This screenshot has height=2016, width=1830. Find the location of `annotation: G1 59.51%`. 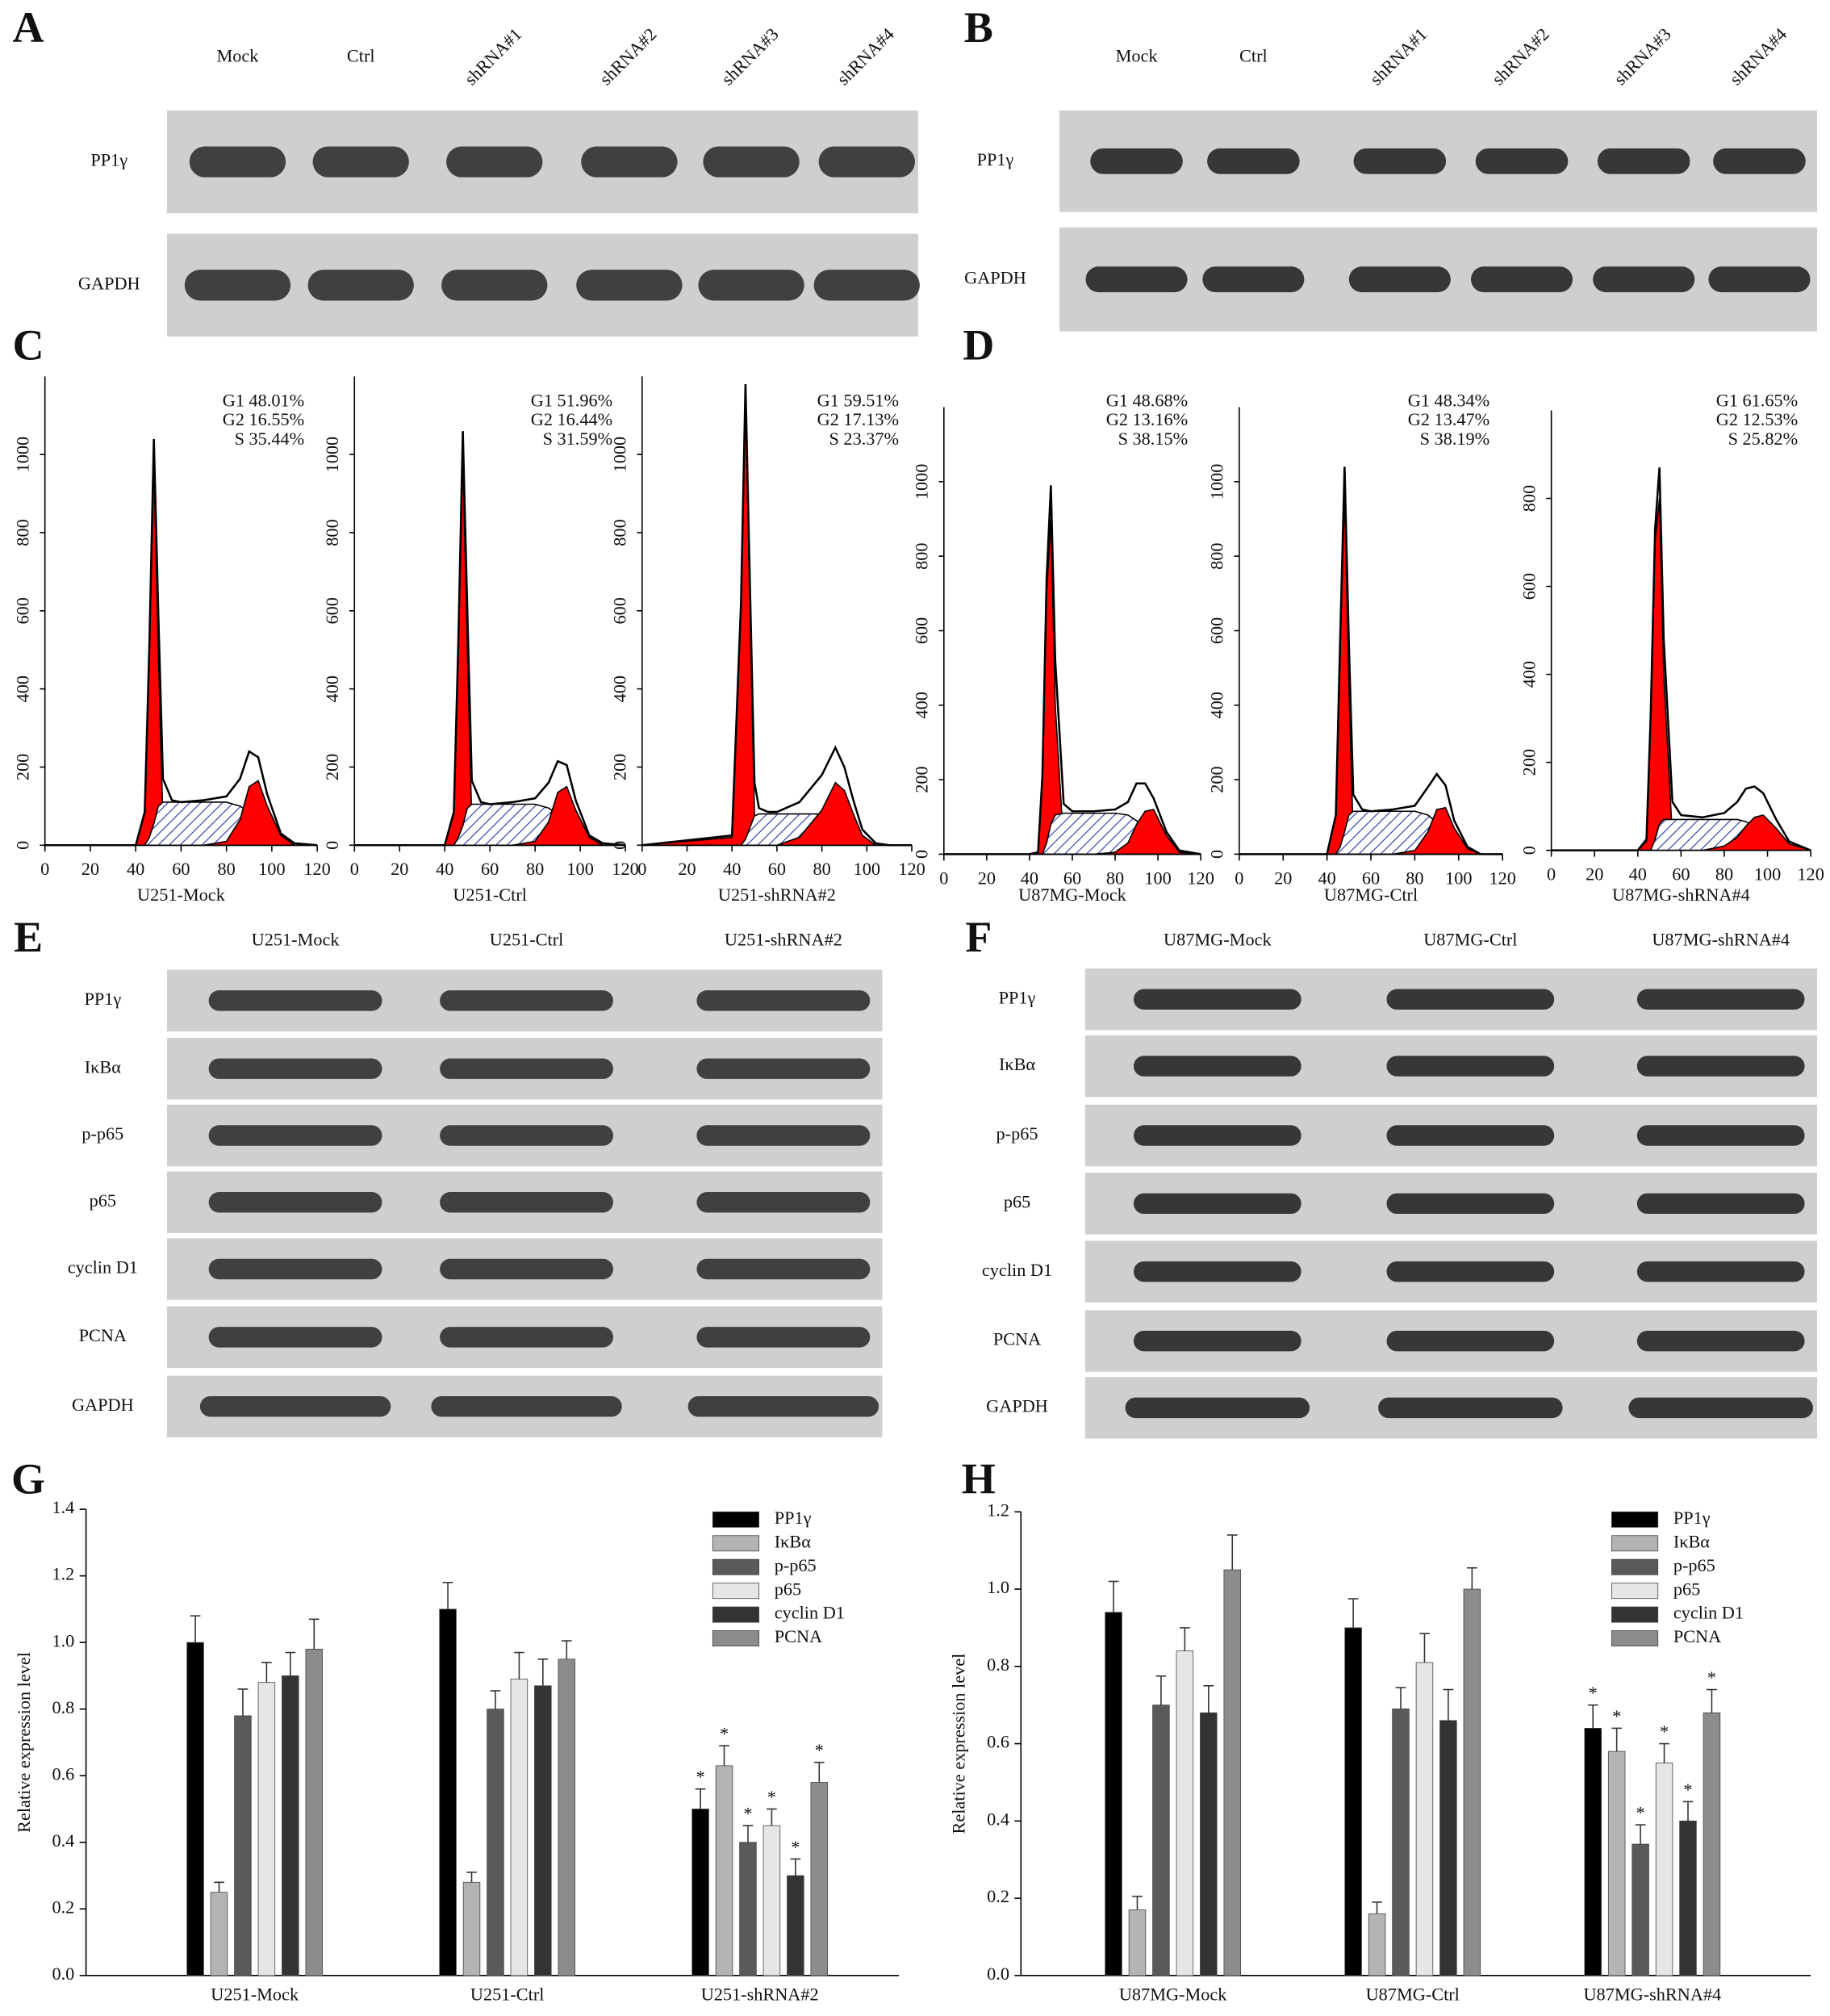

annotation: G1 59.51% is located at coordinates (858, 400).